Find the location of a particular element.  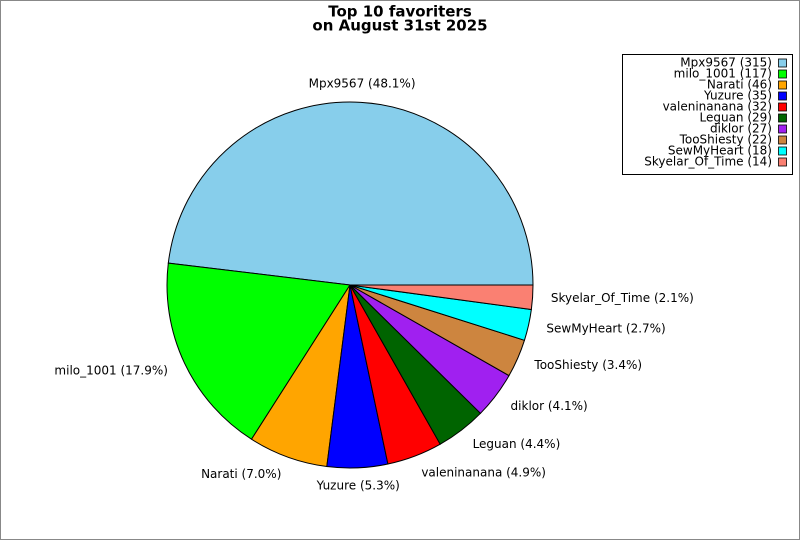

legend-label: SewMyHeart (18) is located at coordinates (720, 151).